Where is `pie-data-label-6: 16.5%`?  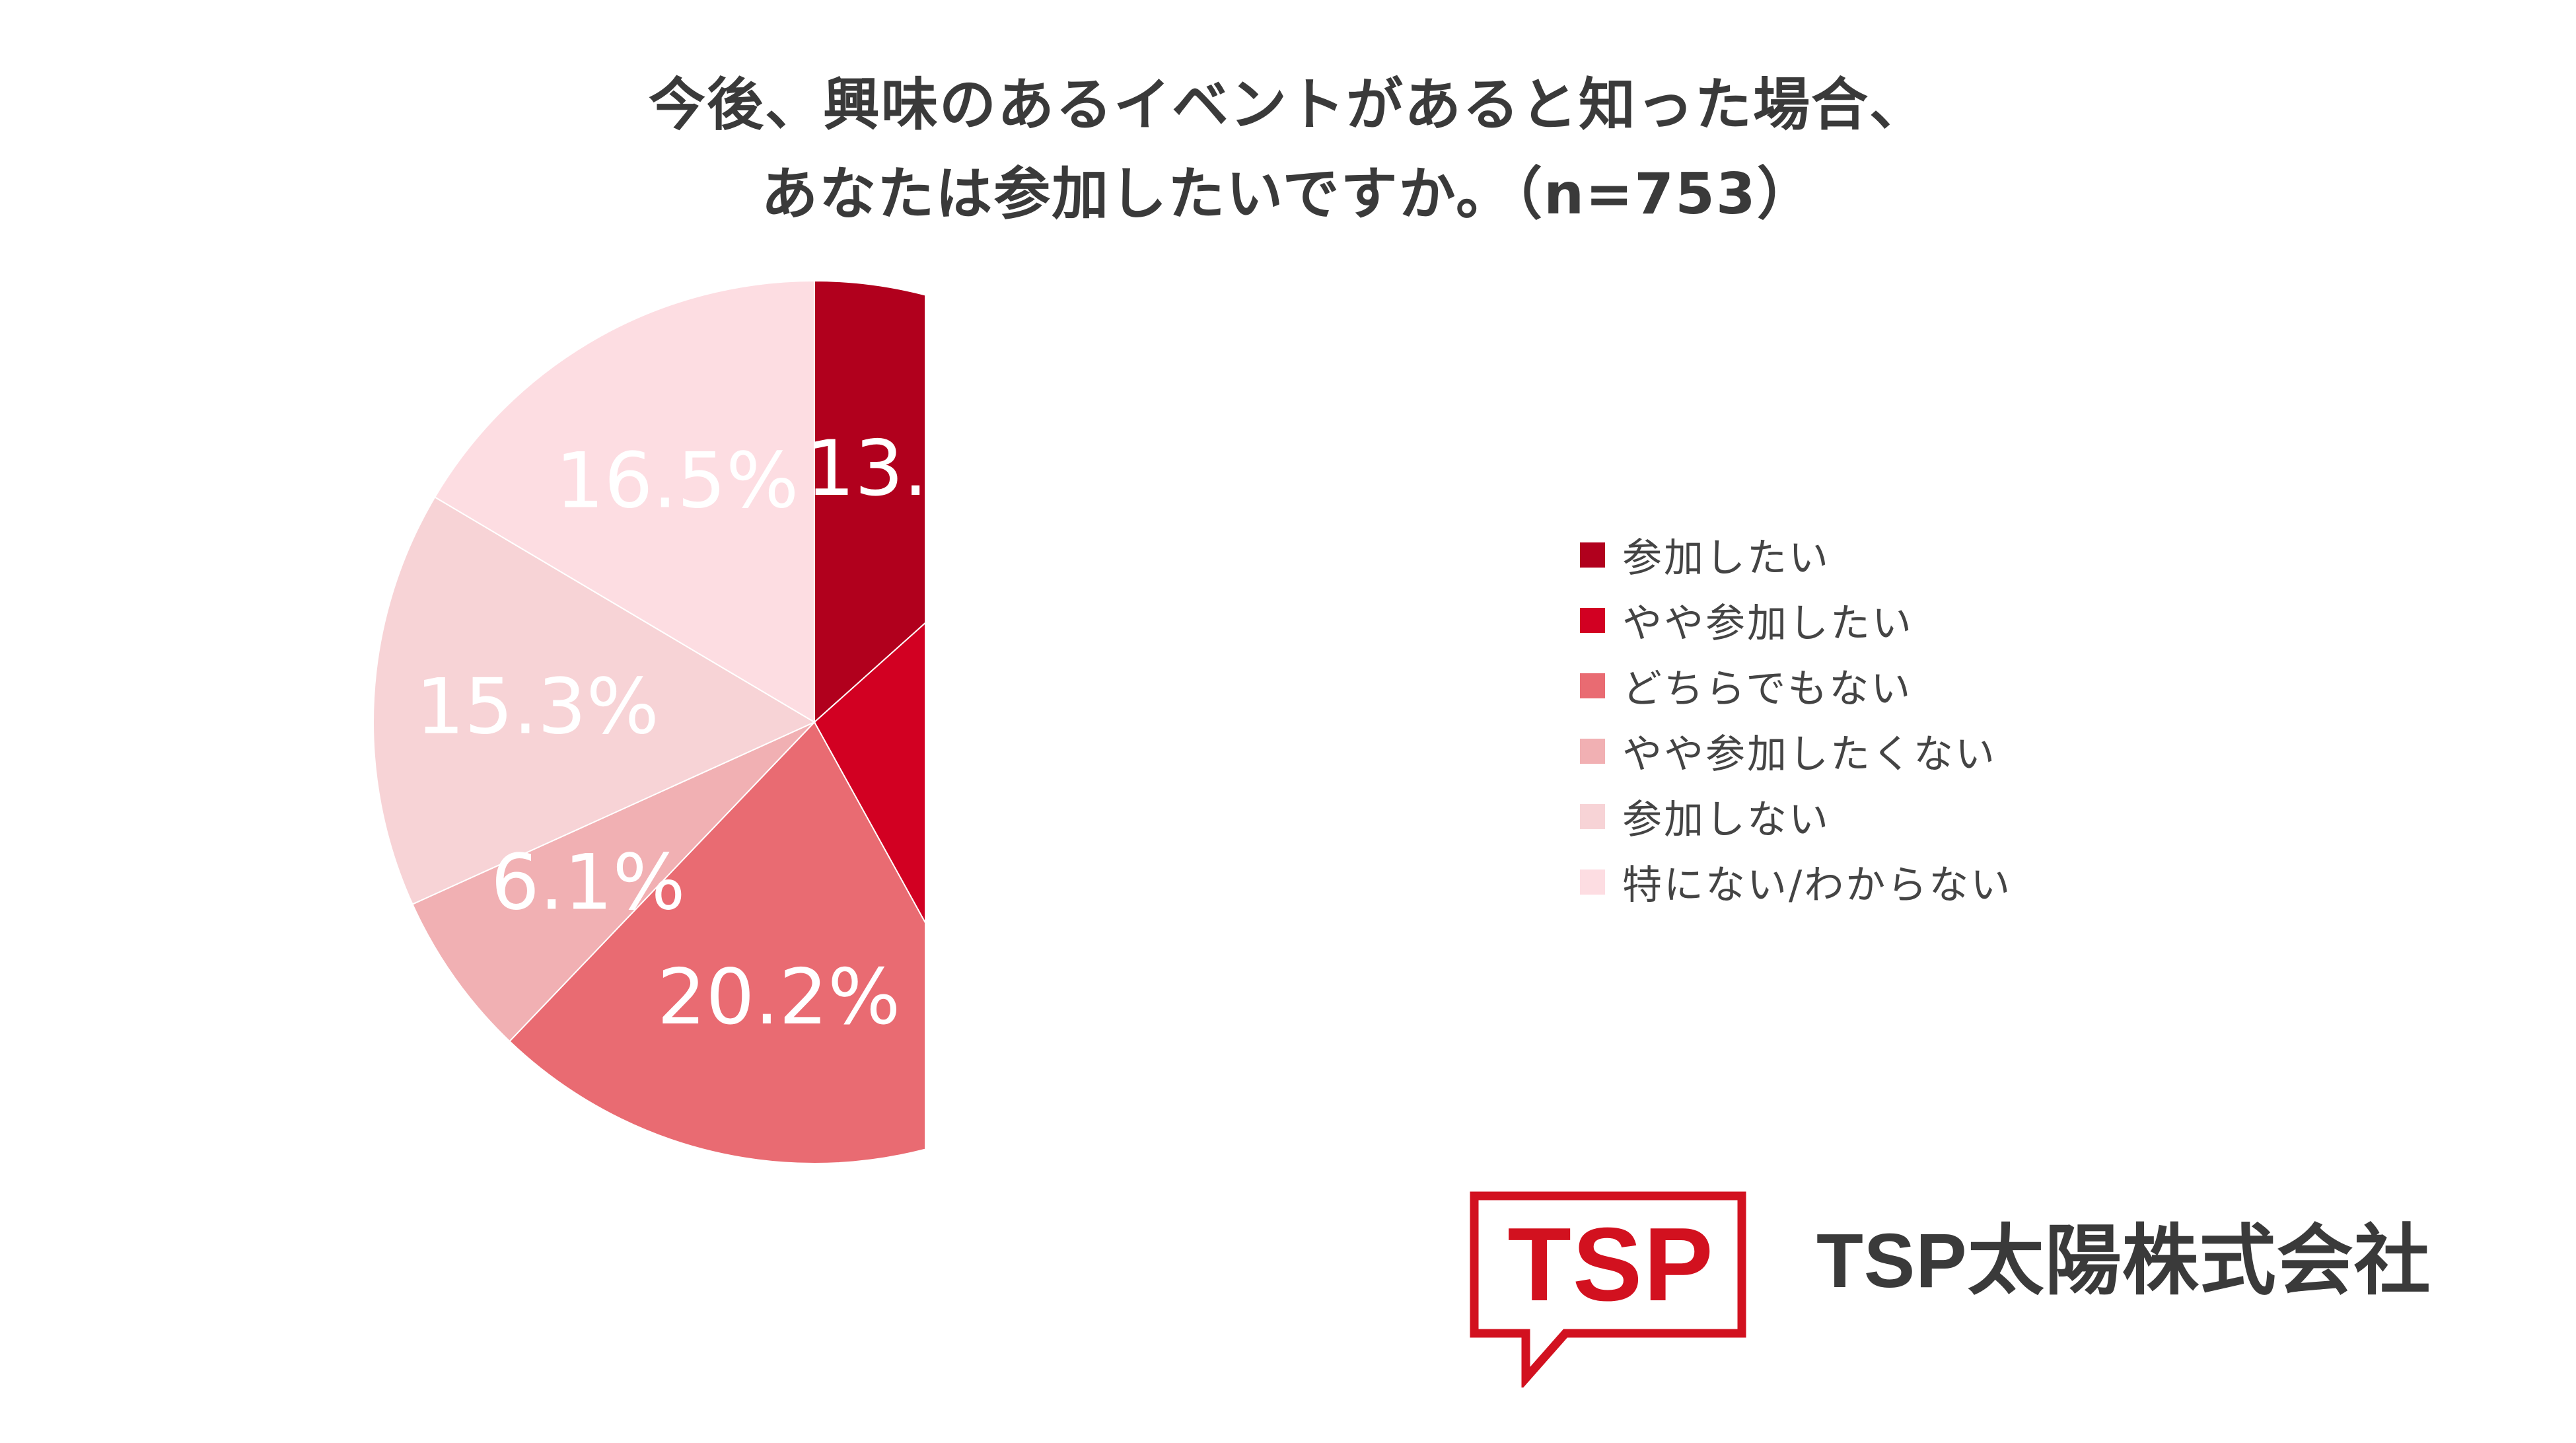
pie-data-label-6: 16.5% is located at coordinates (677, 481).